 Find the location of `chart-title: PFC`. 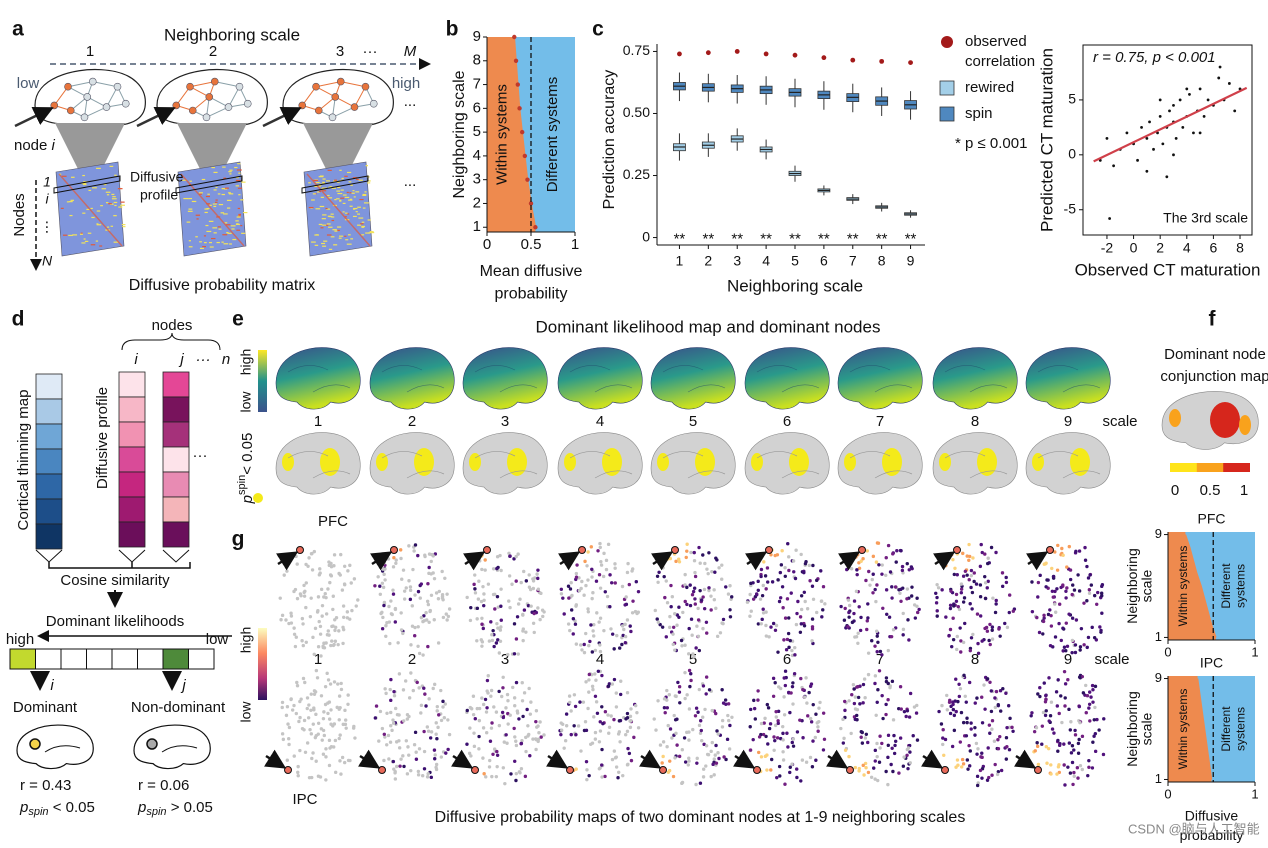

chart-title: PFC is located at coordinates (1212, 519).